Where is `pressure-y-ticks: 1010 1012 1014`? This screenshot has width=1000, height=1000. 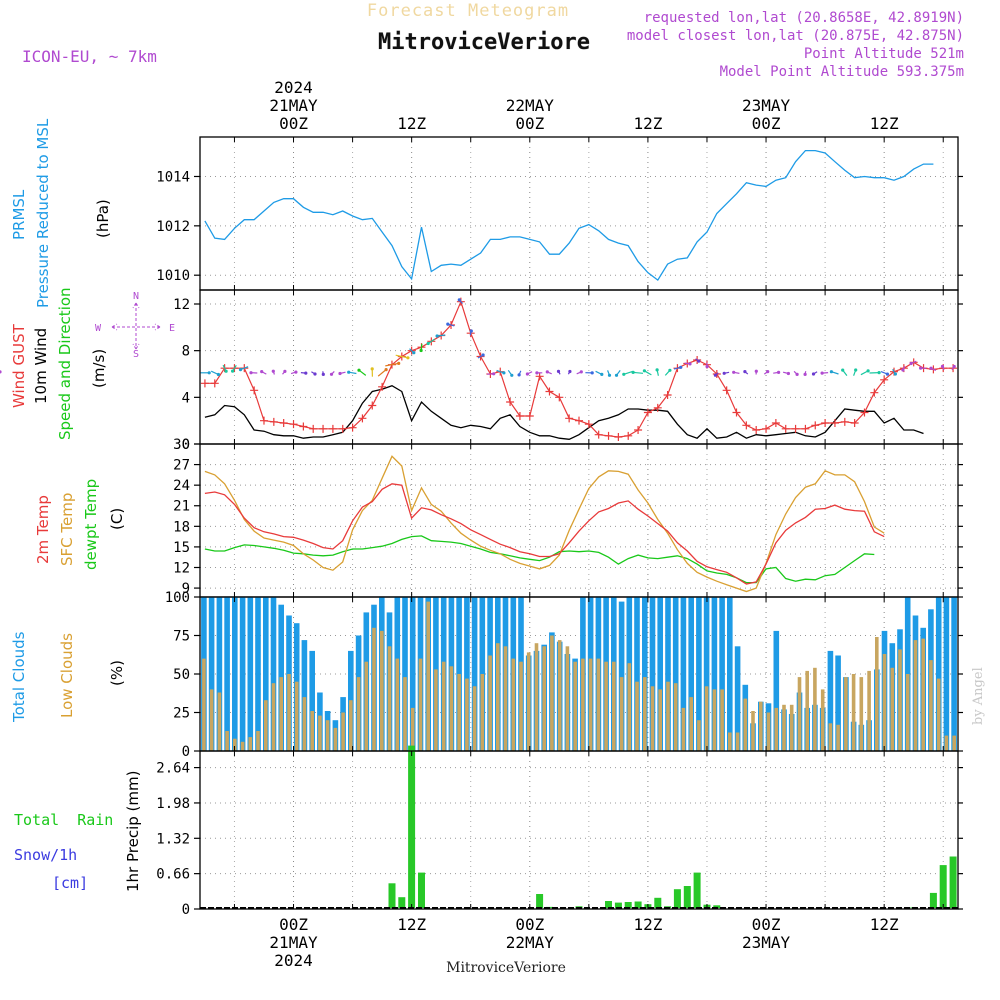
pressure-y-ticks: 1010 1012 1014 is located at coordinates (559, 213).